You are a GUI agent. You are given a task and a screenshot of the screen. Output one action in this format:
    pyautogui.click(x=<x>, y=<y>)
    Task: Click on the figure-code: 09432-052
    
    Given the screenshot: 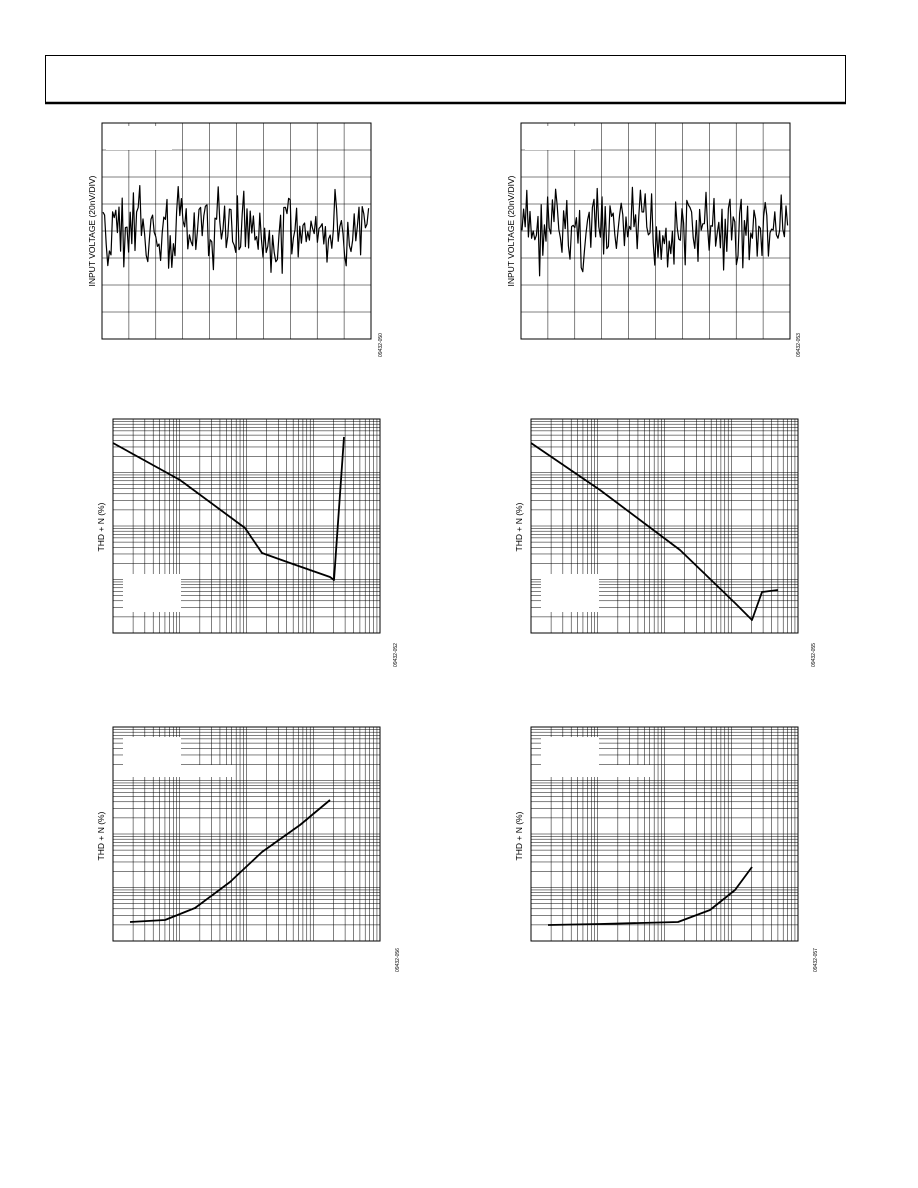 What is the action you would take?
    pyautogui.click(x=396, y=655)
    